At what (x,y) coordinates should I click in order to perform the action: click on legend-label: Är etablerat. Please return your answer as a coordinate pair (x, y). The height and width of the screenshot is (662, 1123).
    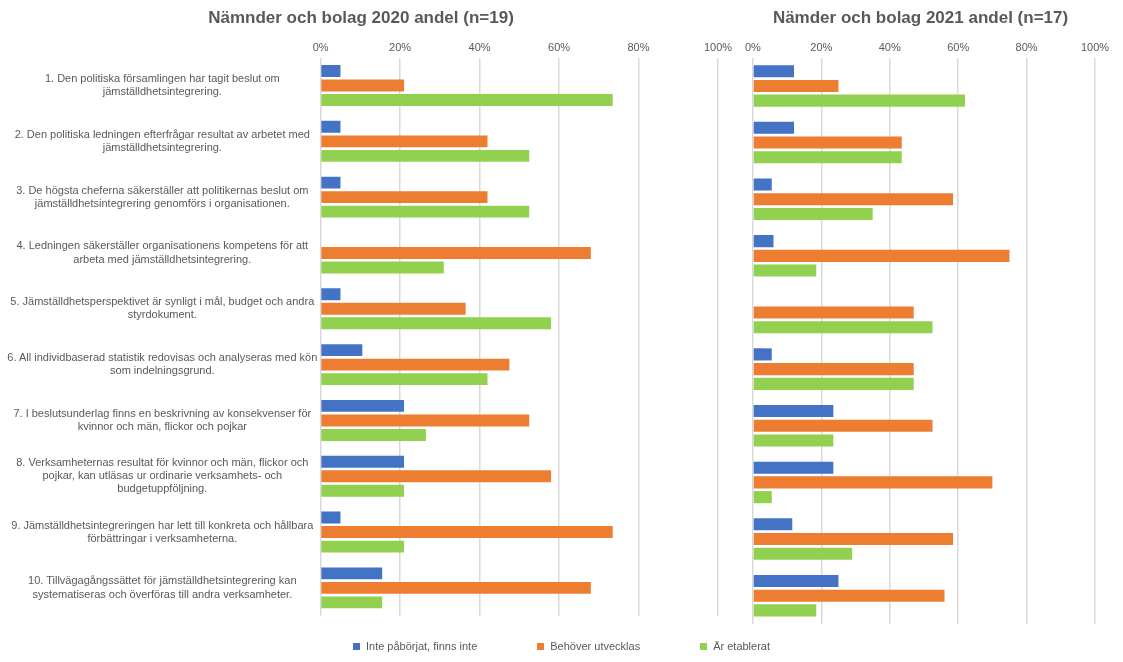
    Looking at the image, I should click on (741, 646).